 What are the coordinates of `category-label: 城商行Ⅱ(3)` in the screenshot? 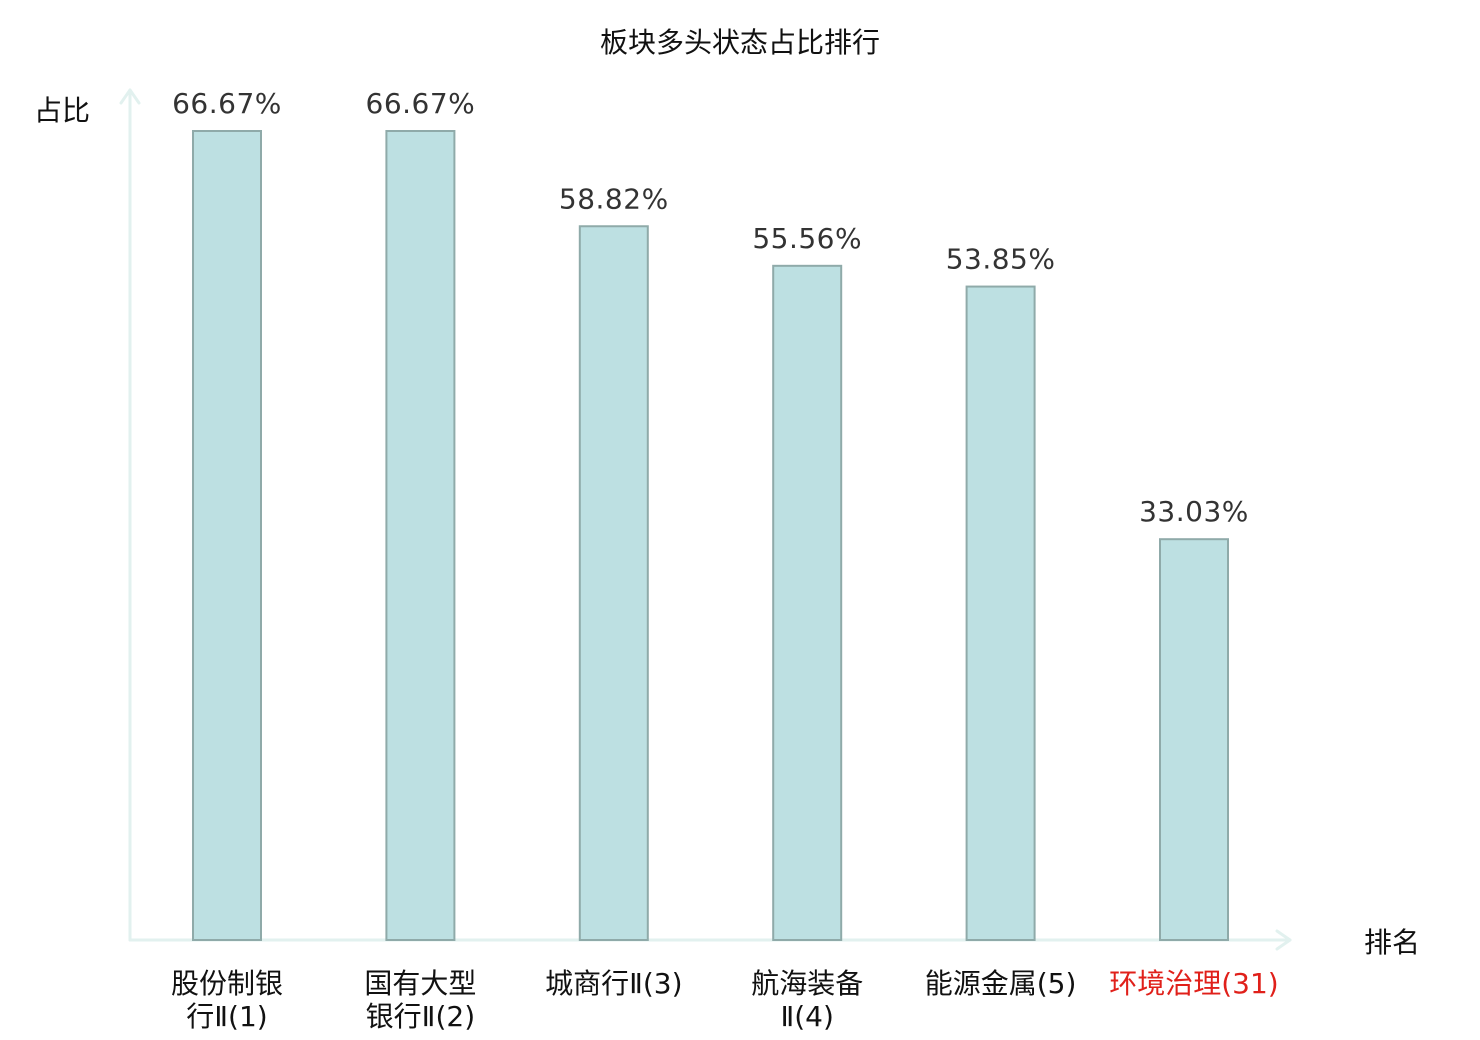 It's located at (613, 983).